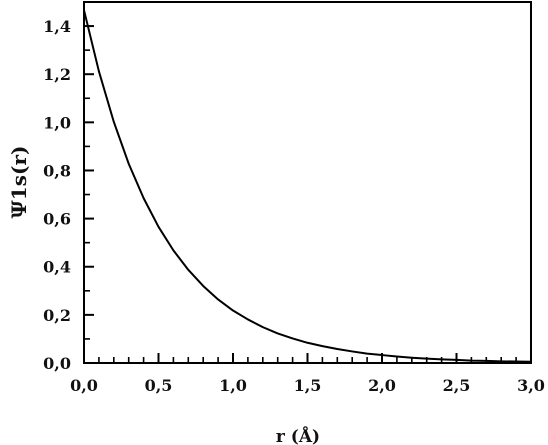 The image size is (548, 445). Describe the element at coordinates (307, 358) in the screenshot. I see `x-axis-ticks` at that location.